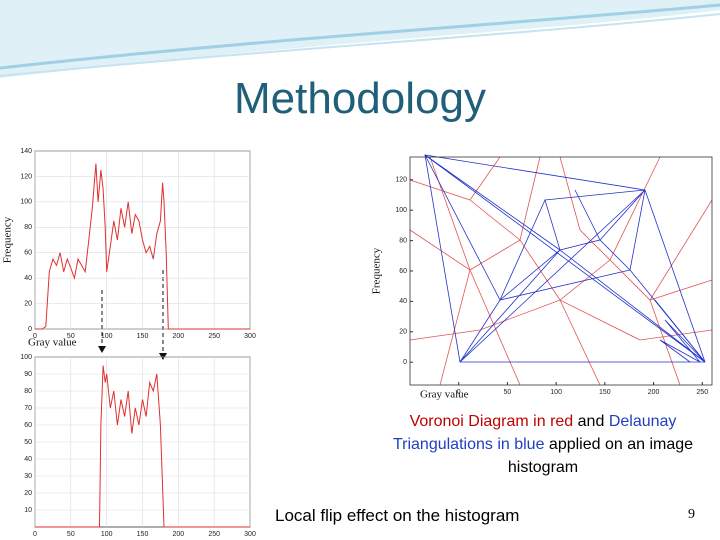 The width and height of the screenshot is (720, 540). Describe the element at coordinates (132, 315) in the screenshot. I see `flip-arrows` at that location.